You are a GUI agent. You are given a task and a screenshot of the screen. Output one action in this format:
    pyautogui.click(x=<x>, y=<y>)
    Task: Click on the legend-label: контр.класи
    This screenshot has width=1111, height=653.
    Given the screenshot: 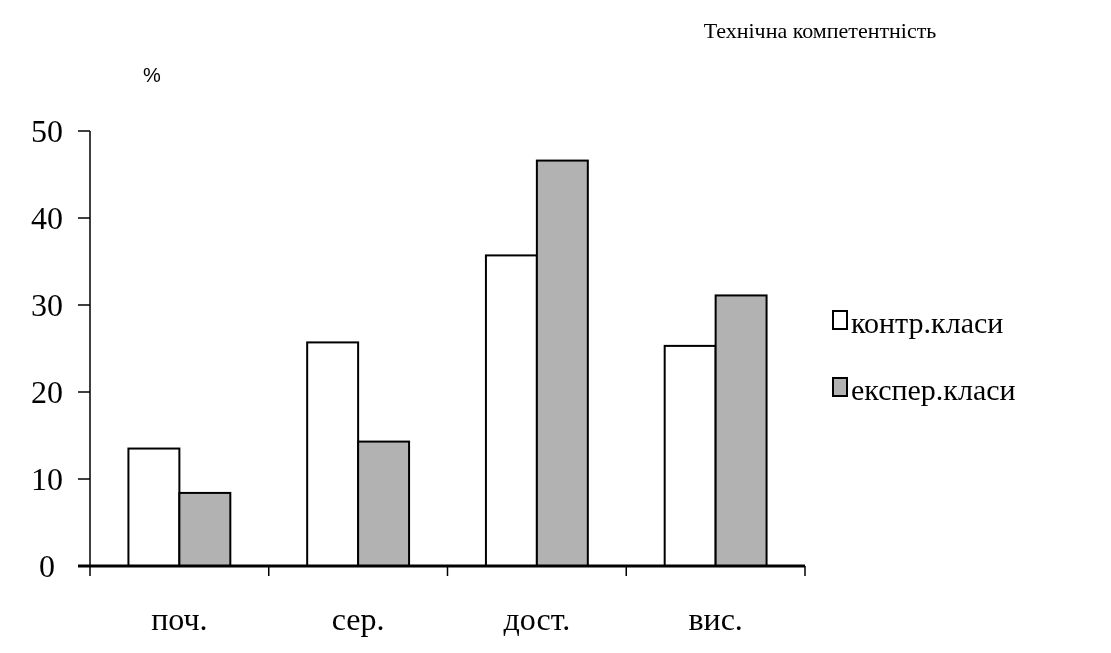 What is the action you would take?
    pyautogui.click(x=927, y=322)
    